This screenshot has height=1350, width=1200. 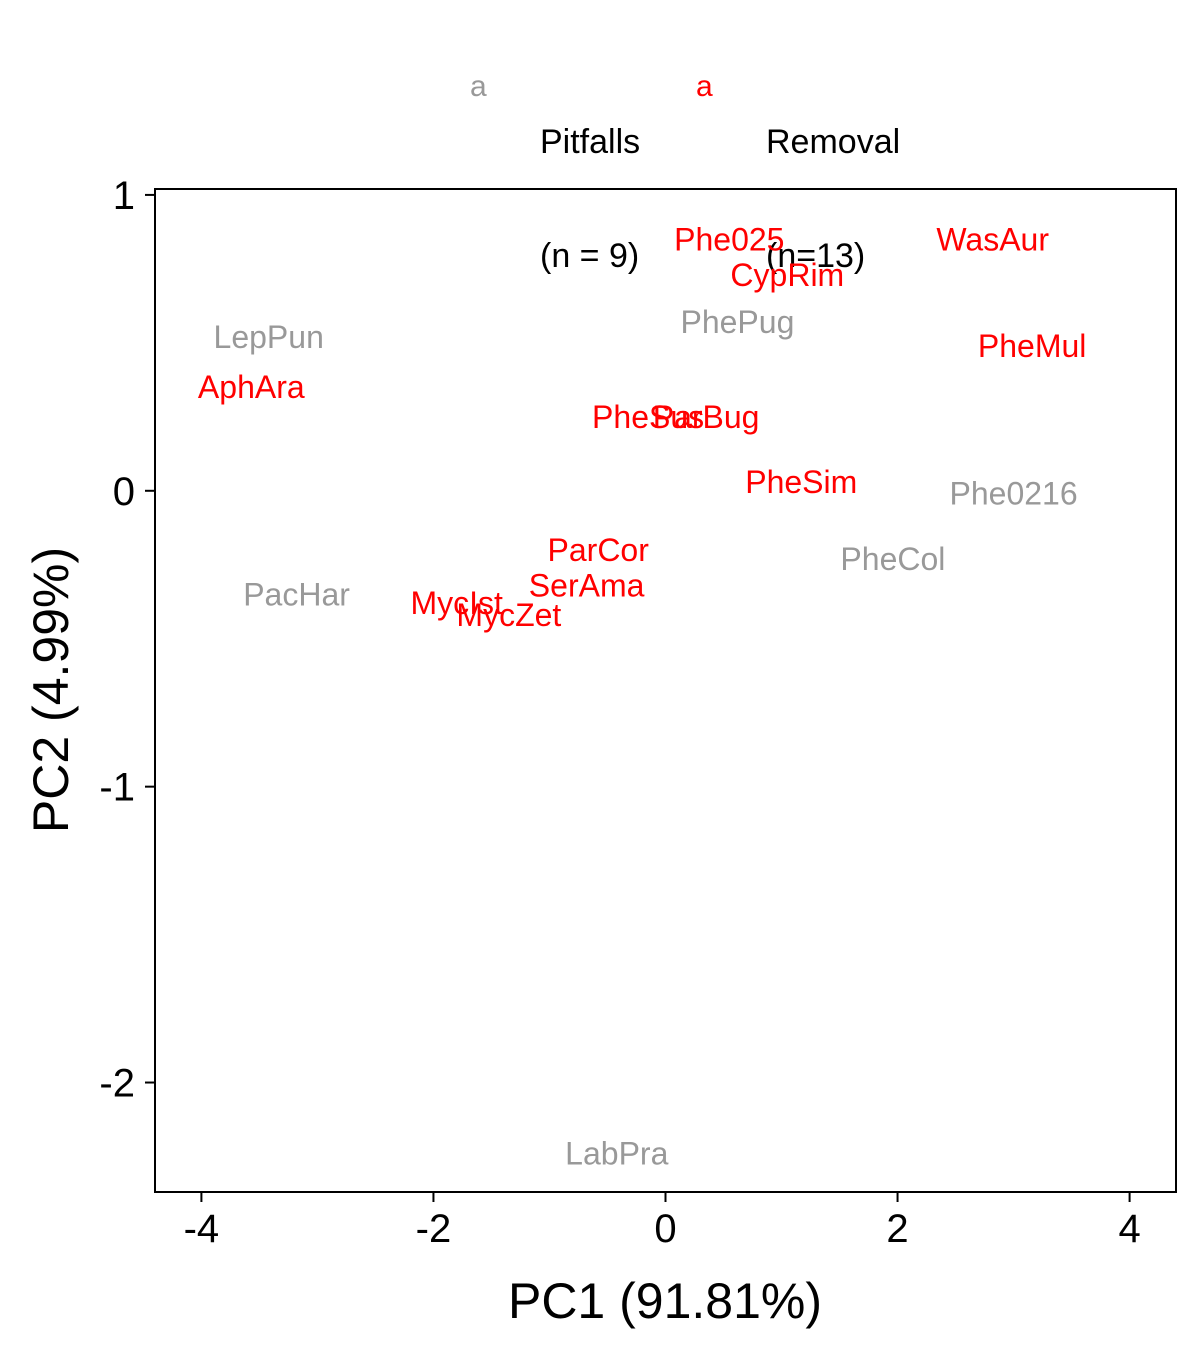 What do you see at coordinates (456, 603) in the screenshot?
I see `point-label-mycist: MycIst` at bounding box center [456, 603].